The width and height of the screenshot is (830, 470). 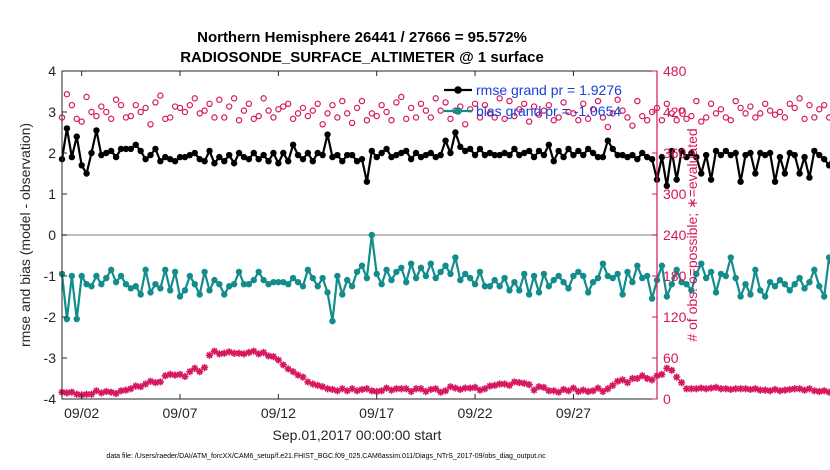 What do you see at coordinates (179, 413) in the screenshot?
I see `x-tick-label: 09/07` at bounding box center [179, 413].